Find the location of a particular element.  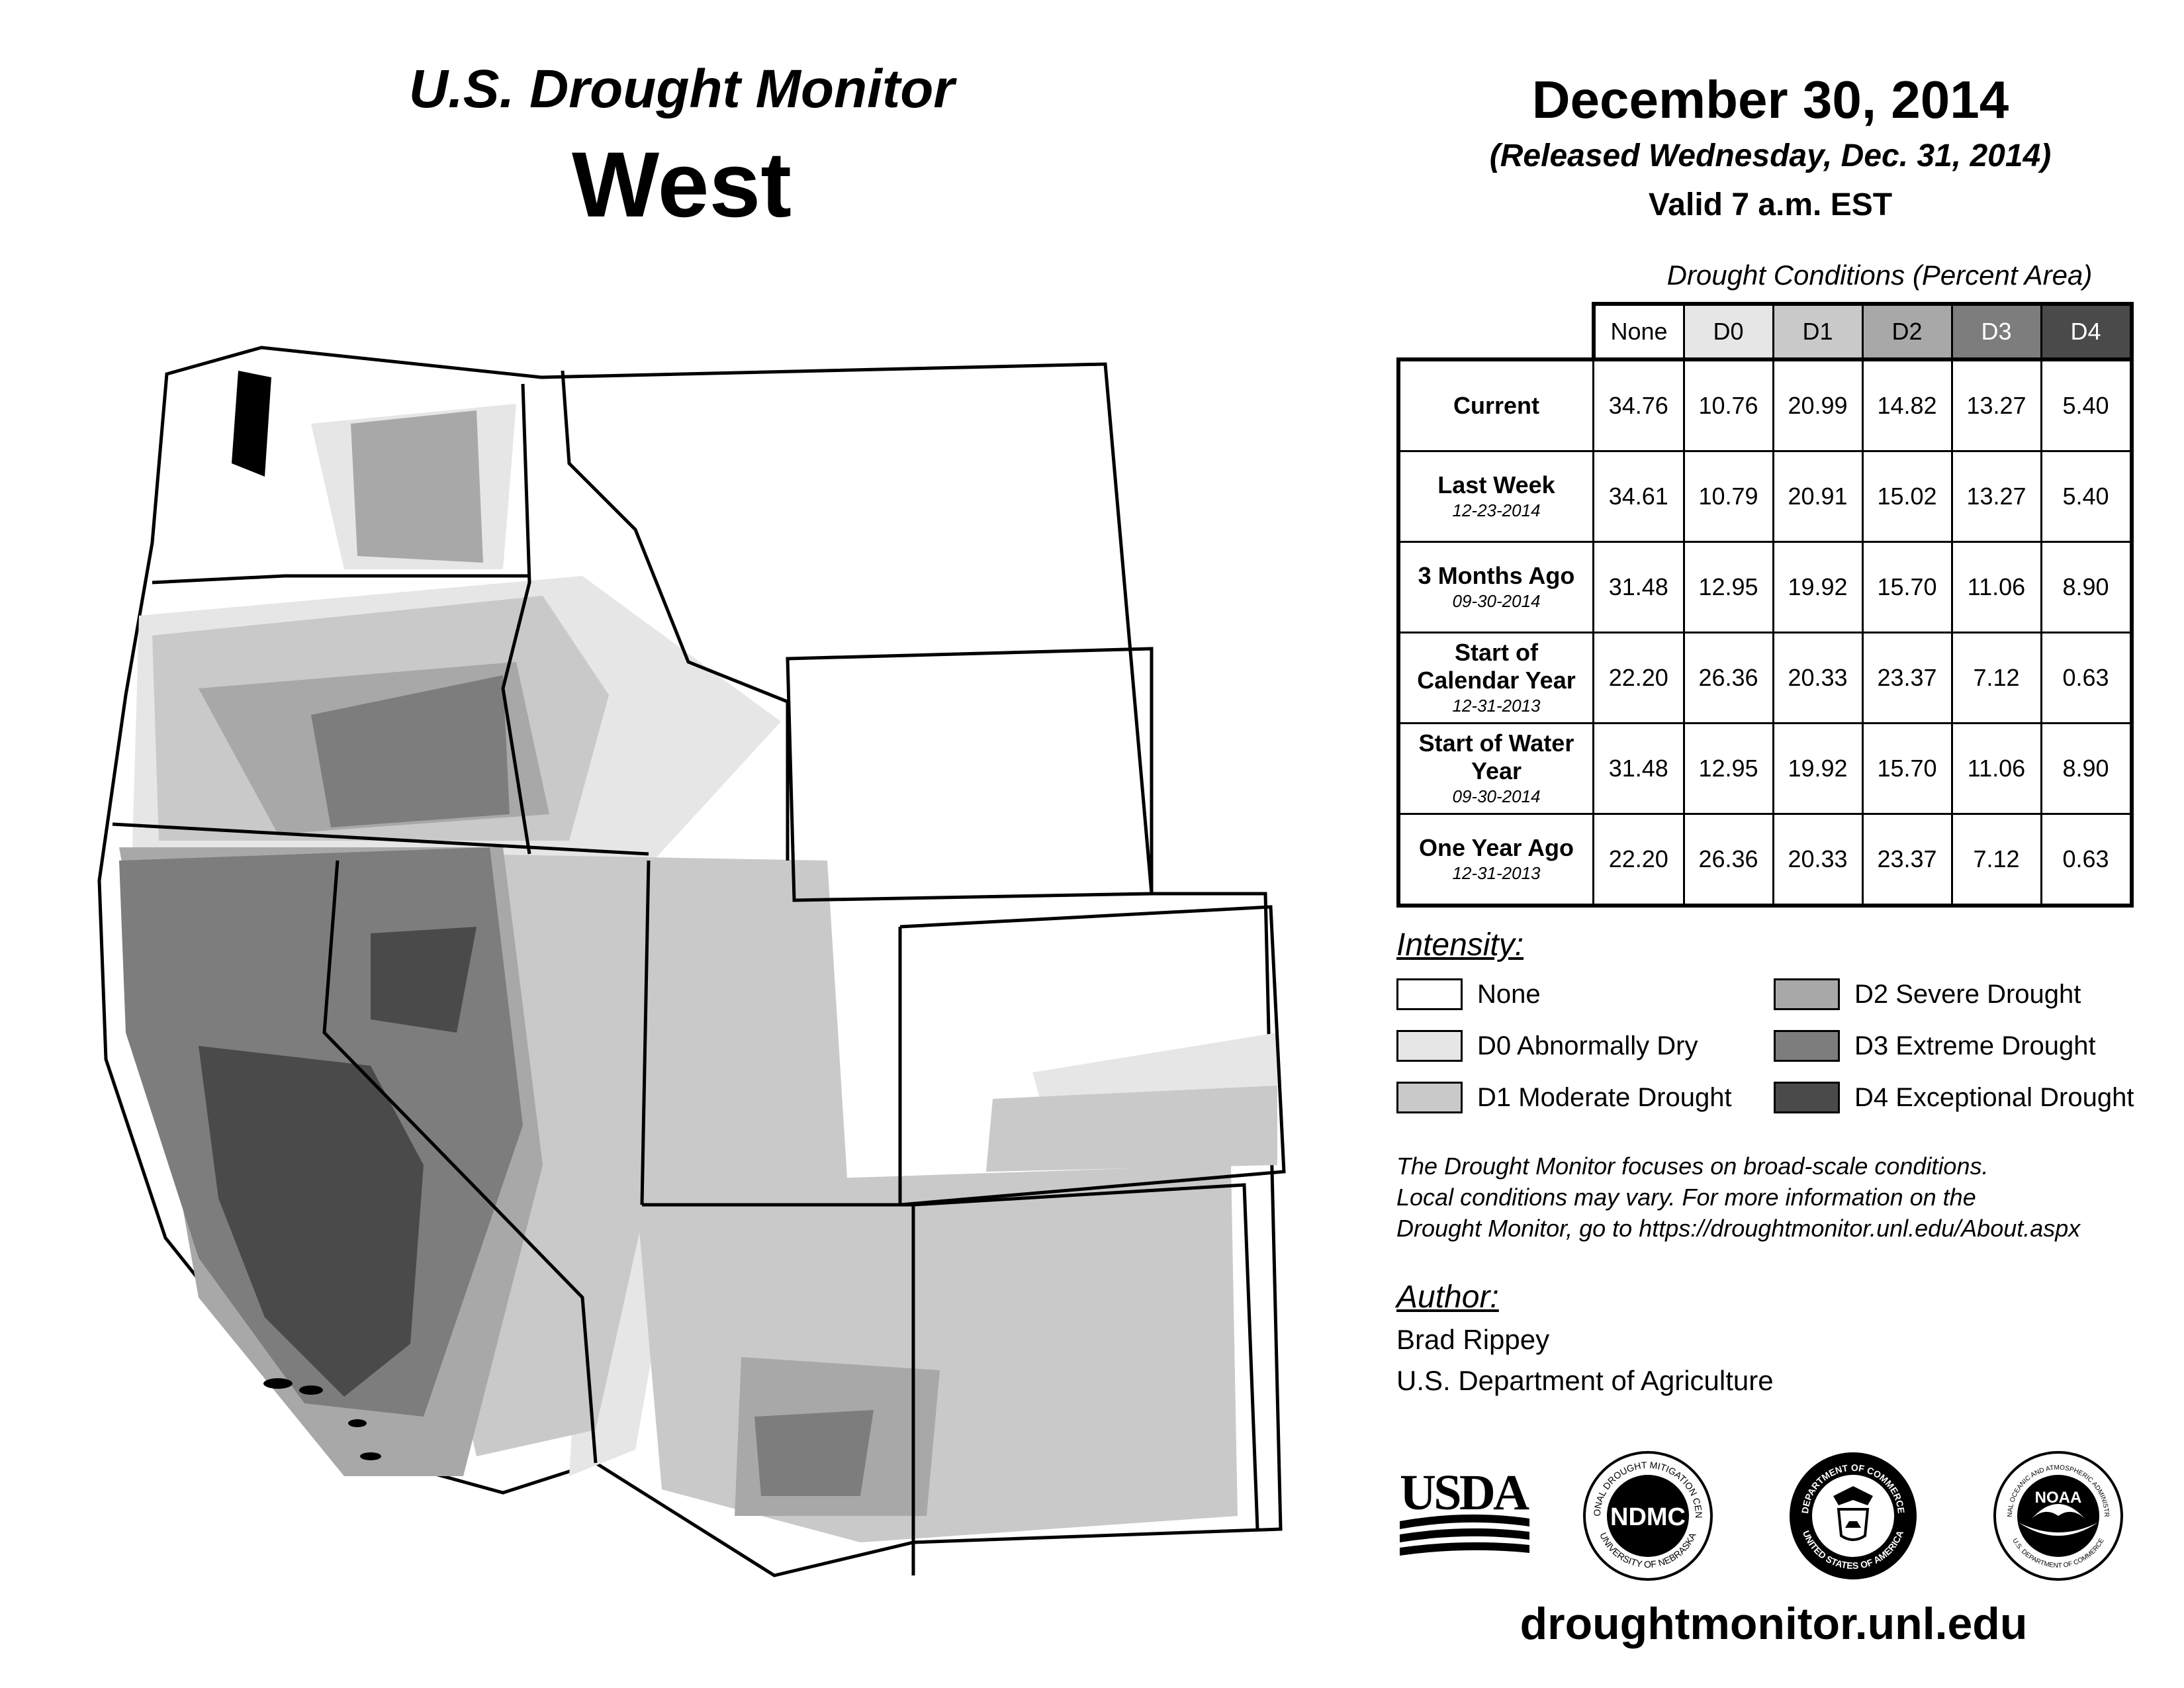

legend-item-d1: D1 Moderate Drought is located at coordinates (1564, 1097).